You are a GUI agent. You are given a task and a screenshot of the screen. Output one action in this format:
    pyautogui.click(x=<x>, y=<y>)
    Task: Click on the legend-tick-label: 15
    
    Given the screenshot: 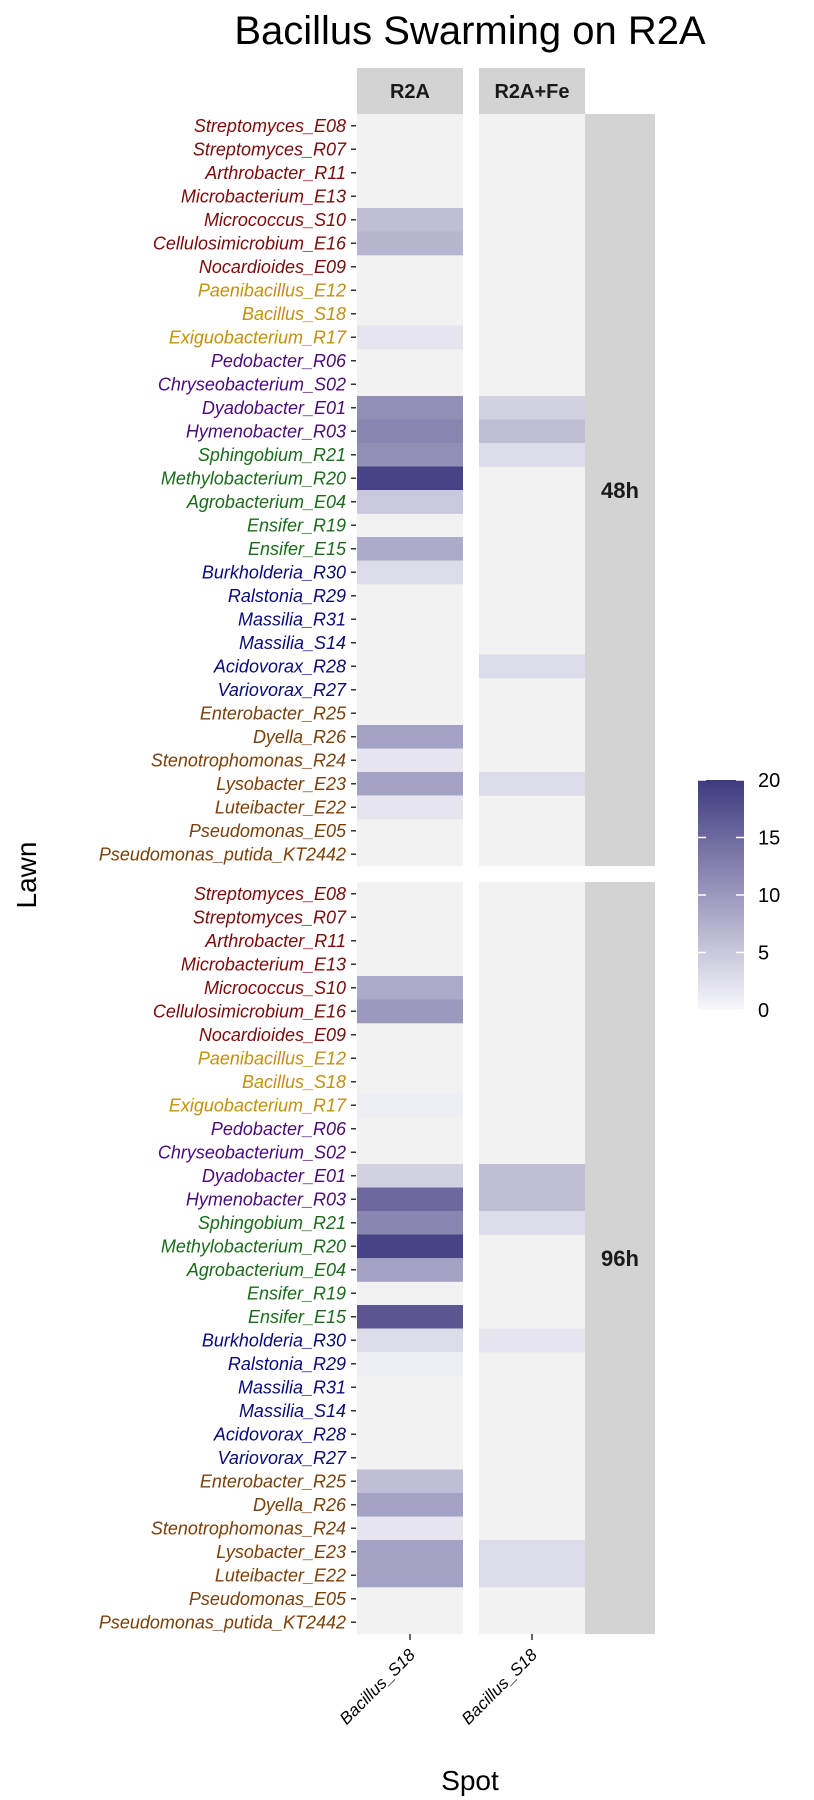 What is the action you would take?
    pyautogui.click(x=769, y=839)
    